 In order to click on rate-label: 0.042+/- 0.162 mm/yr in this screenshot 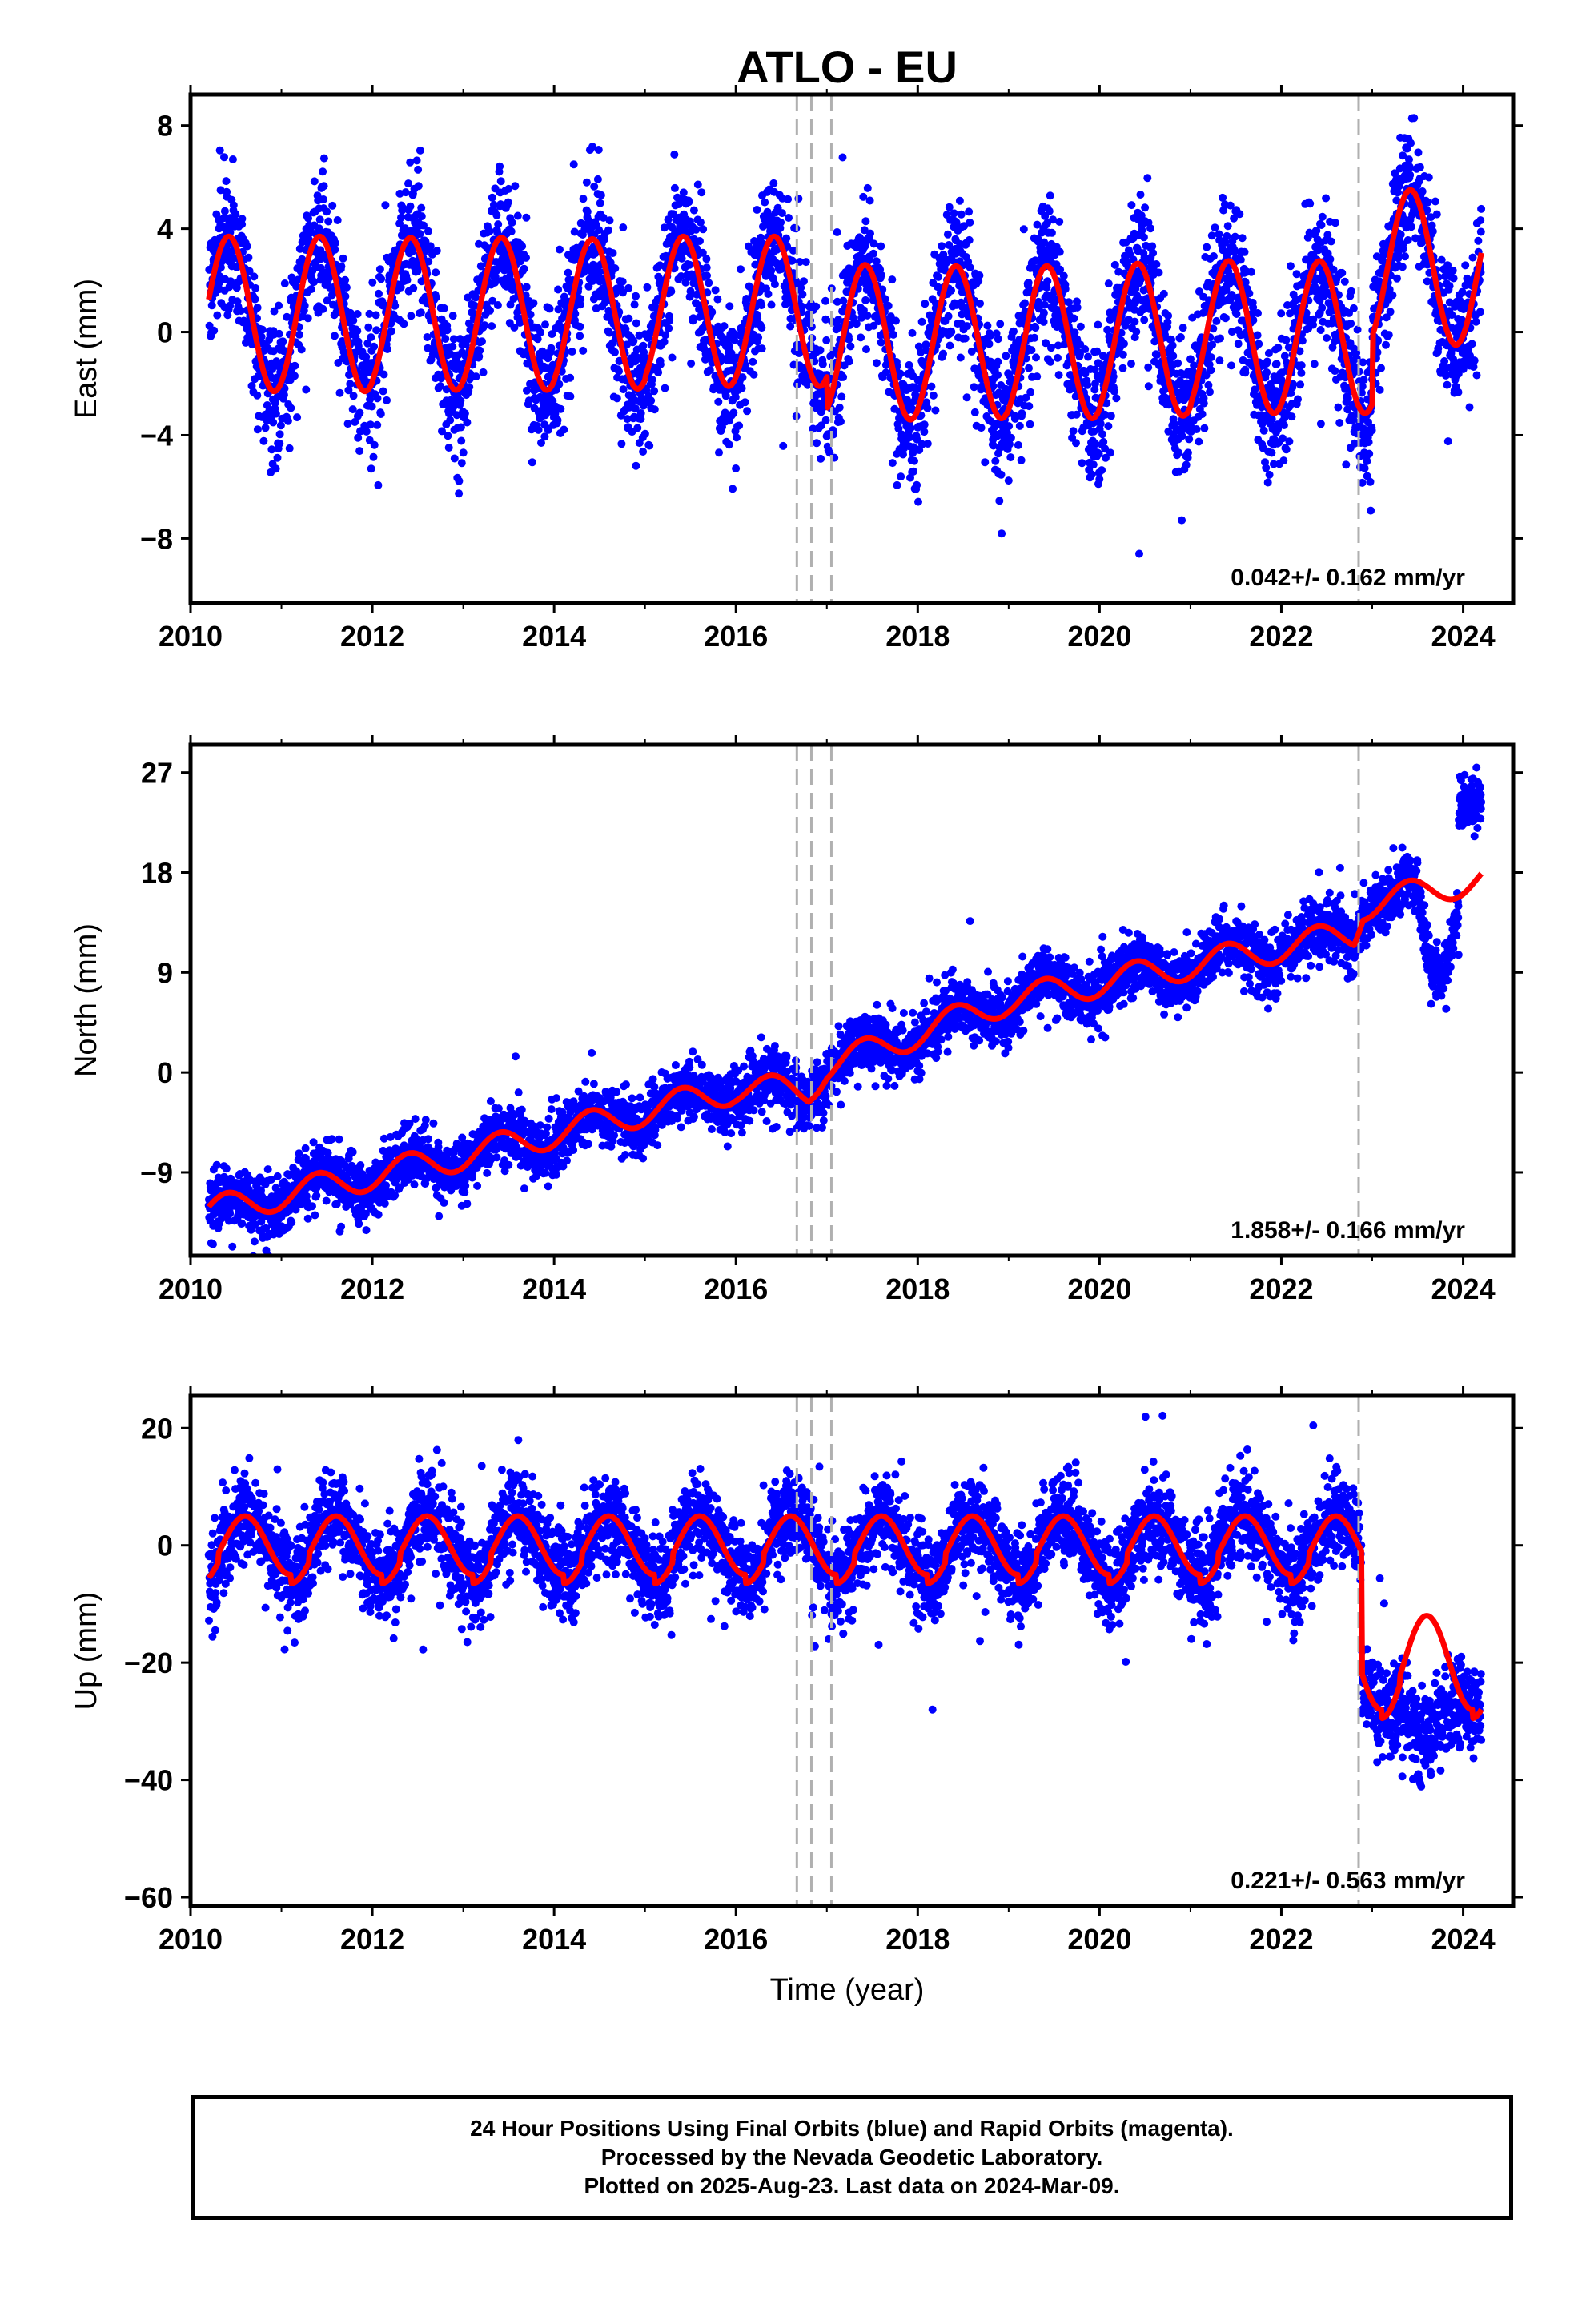, I will do `click(1348, 578)`.